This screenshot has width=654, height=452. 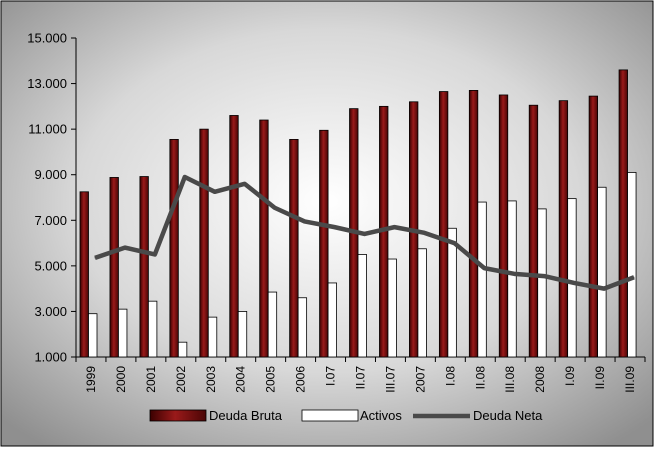 I want to click on x-tick-label: 2007, so click(x=420, y=379).